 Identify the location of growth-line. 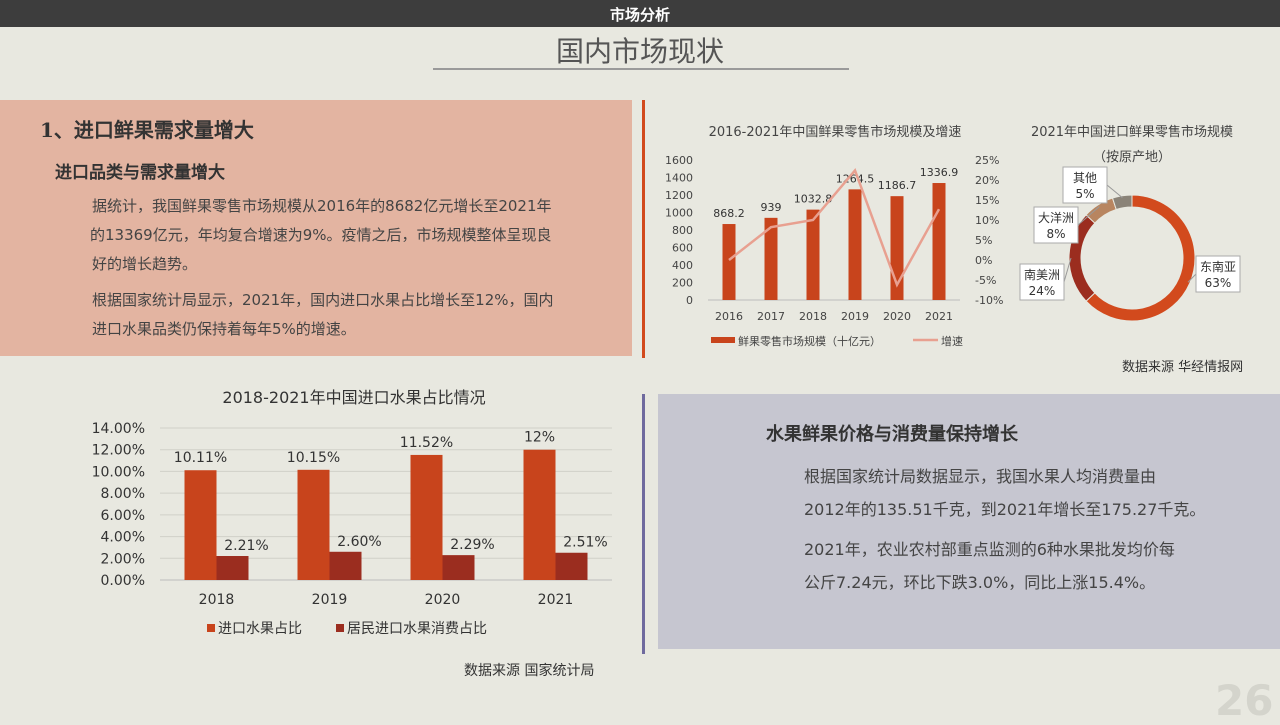
(834, 227).